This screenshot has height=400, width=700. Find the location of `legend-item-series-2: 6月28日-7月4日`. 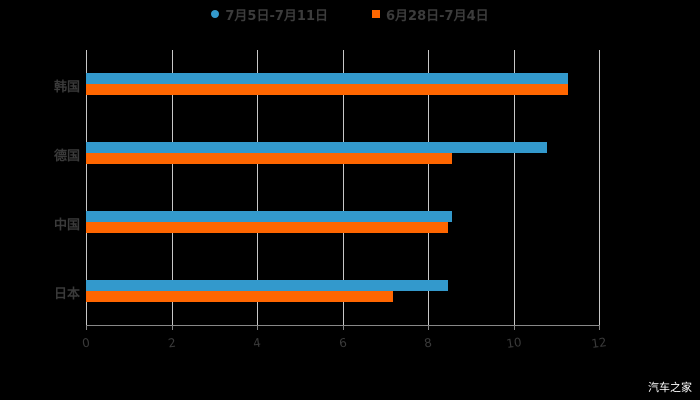

legend-item-series-2: 6月28日-7月4日 is located at coordinates (430, 14).